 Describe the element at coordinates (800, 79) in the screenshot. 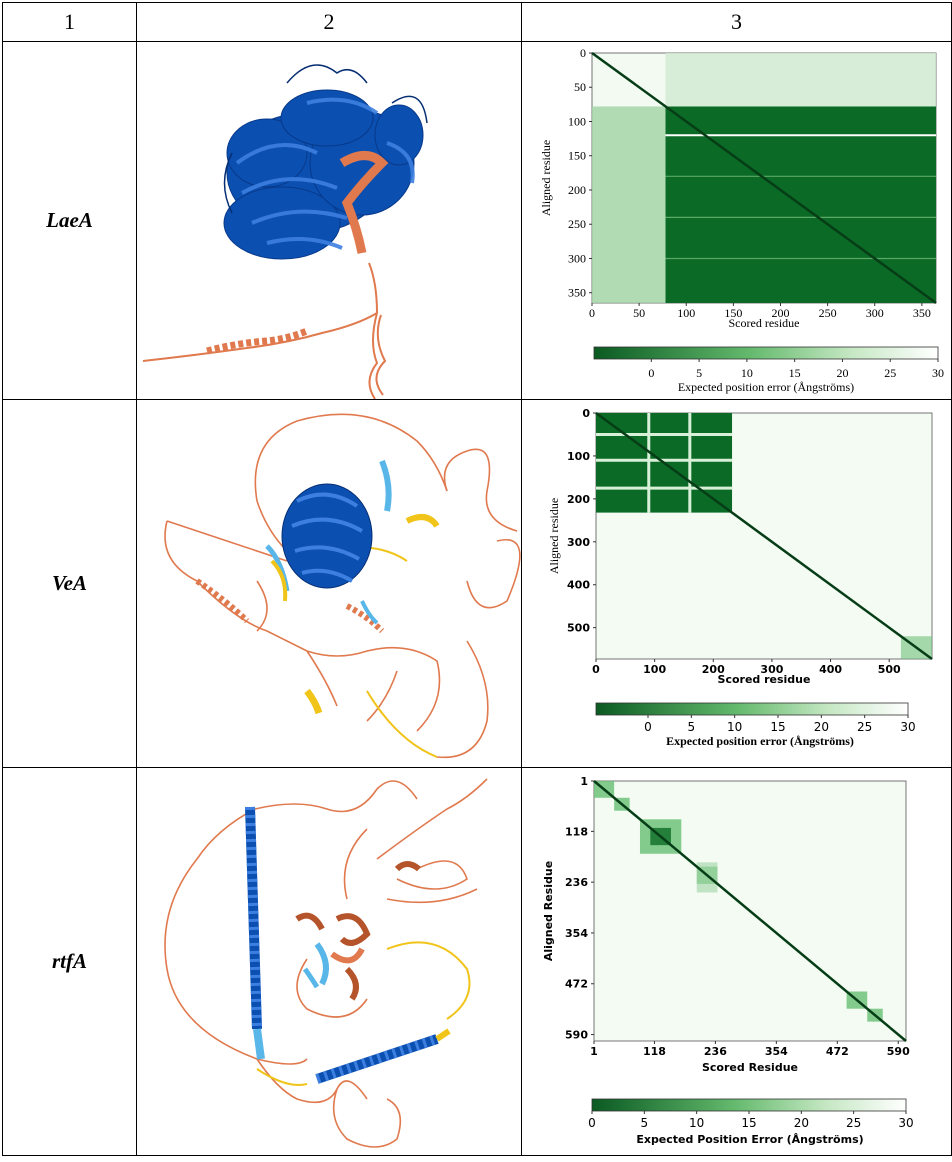

I see `pae-block-top` at that location.